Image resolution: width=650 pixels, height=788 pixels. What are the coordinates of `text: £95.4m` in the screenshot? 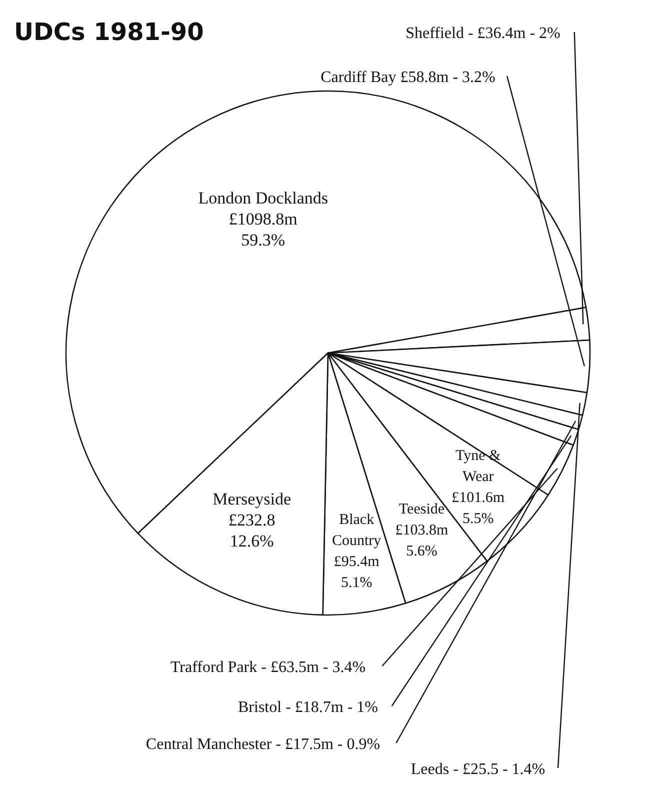 It's located at (357, 562).